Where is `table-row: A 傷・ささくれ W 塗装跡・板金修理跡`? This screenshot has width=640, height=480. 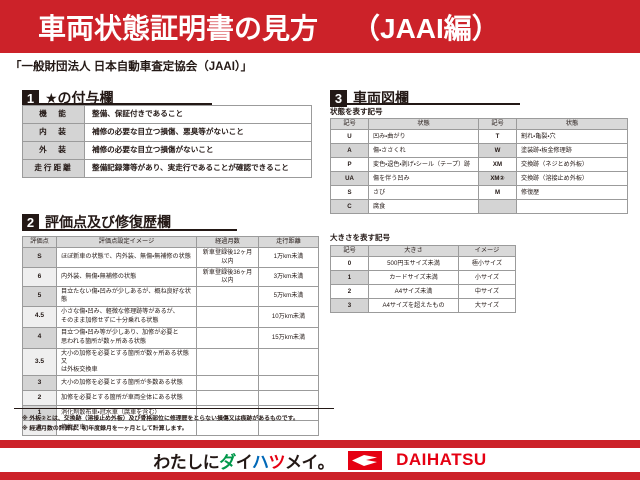
table-row: A 傷・ささくれ W 塗装跡・板金修理跡 is located at coordinates (479, 151).